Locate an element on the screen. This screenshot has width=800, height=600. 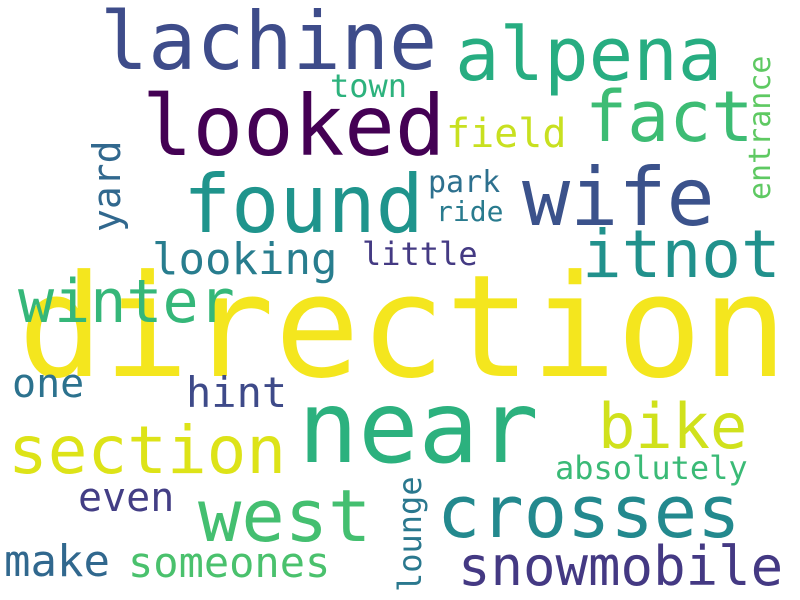
word-ride: ride is located at coordinates (470, 211).